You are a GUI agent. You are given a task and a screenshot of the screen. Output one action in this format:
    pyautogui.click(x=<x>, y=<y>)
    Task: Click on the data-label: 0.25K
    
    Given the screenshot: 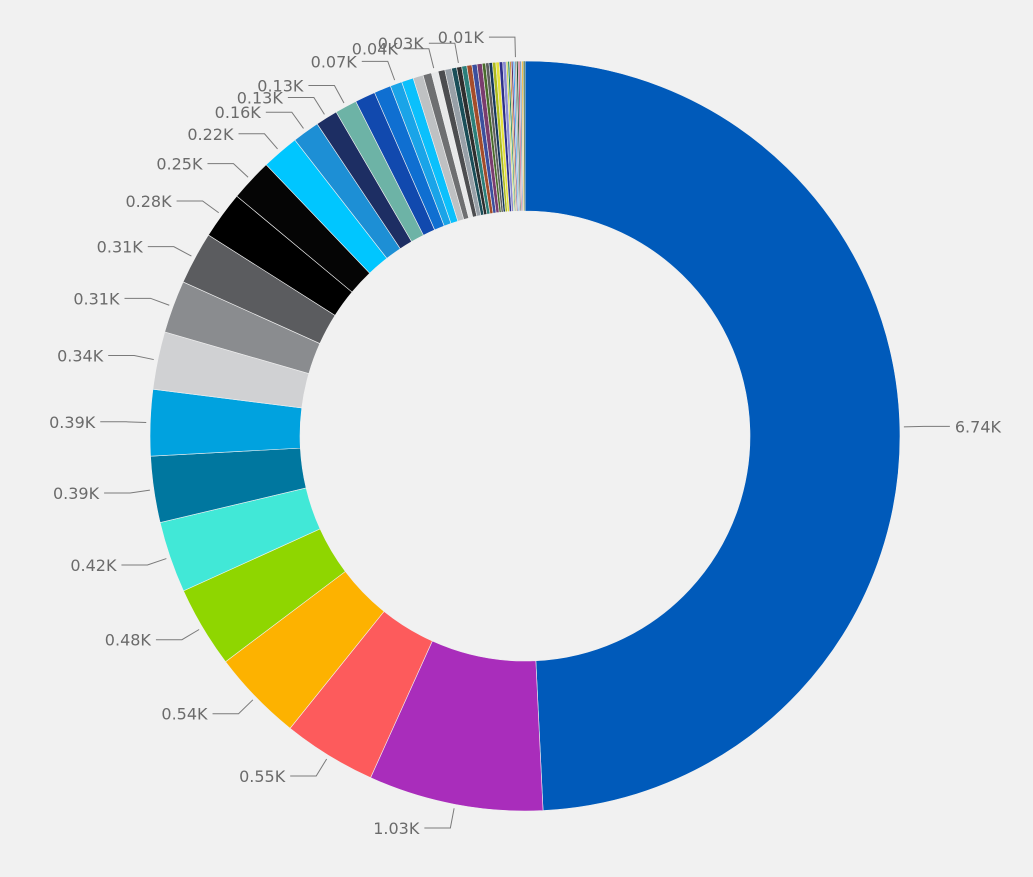 What is the action you would take?
    pyautogui.click(x=179, y=164)
    